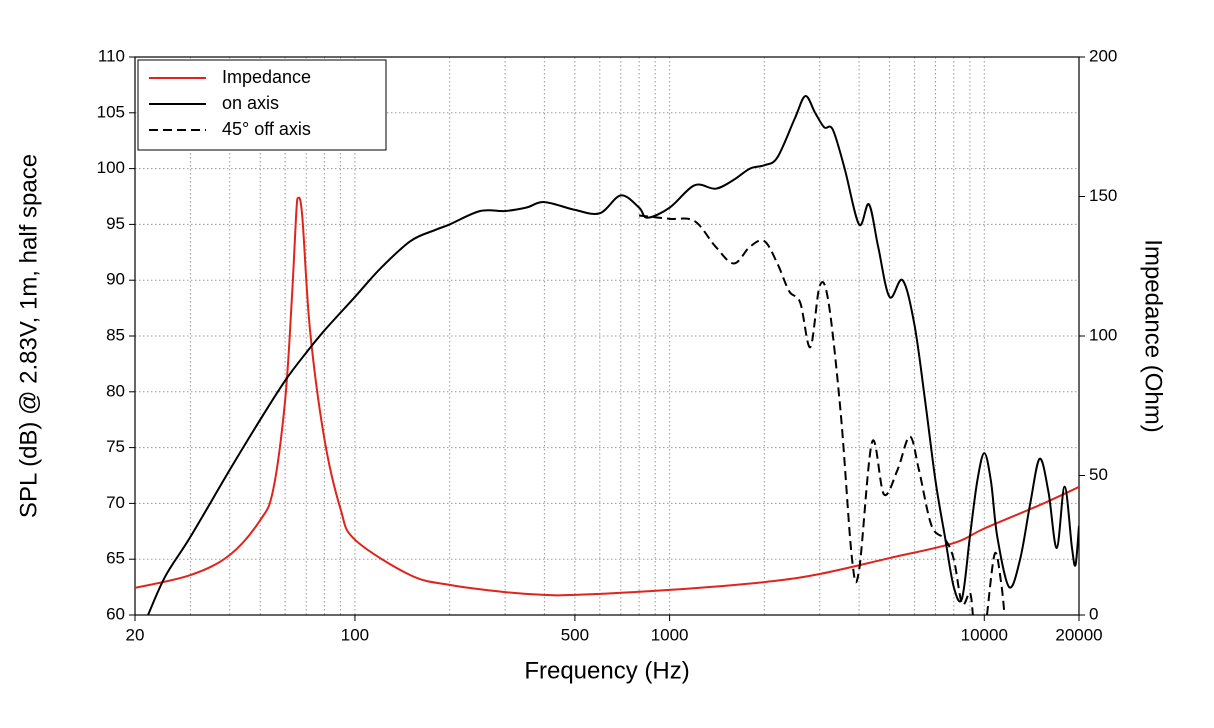  I want to click on legend-label: on axis, so click(250, 103).